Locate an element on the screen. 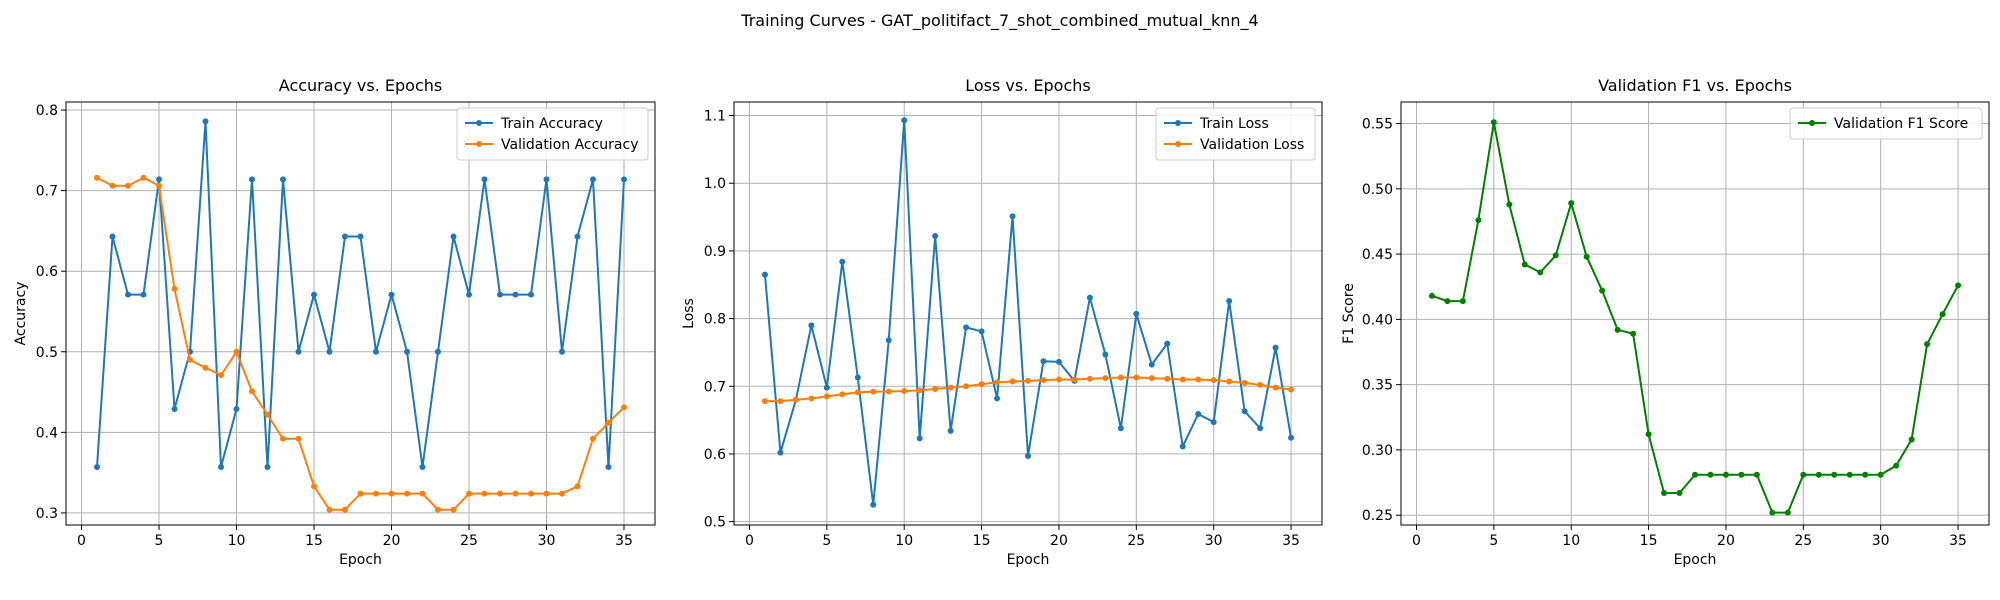 Image resolution: width=2000 pixels, height=600 pixels. y-tick-label: 0.3 is located at coordinates (47, 514).